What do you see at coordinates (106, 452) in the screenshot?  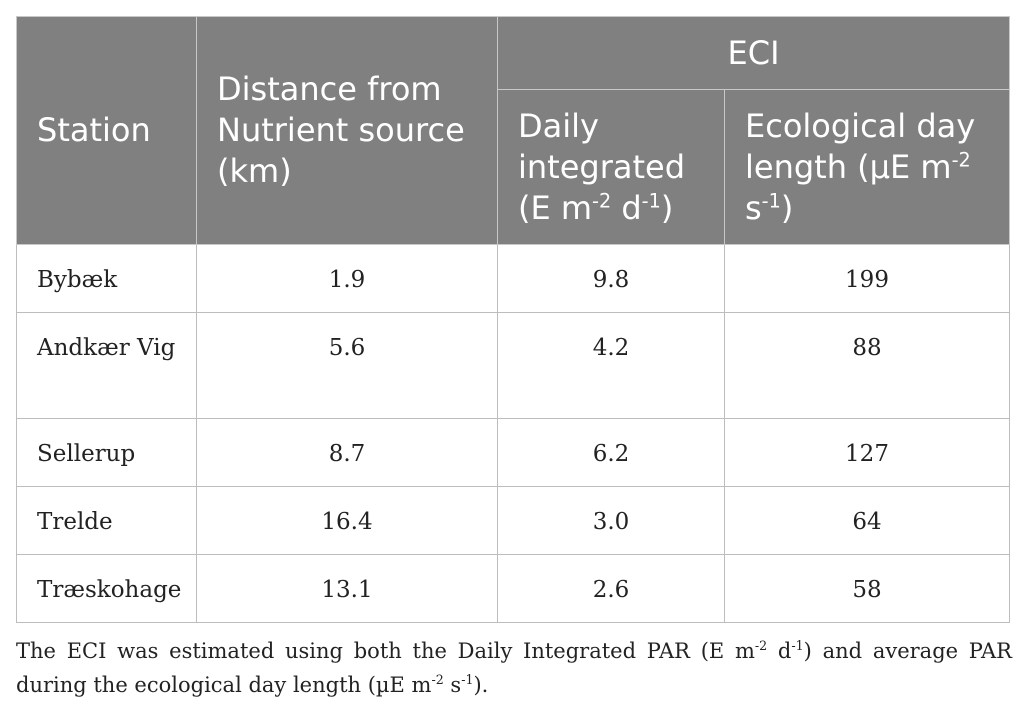 I see `cell-station: Sellerup` at bounding box center [106, 452].